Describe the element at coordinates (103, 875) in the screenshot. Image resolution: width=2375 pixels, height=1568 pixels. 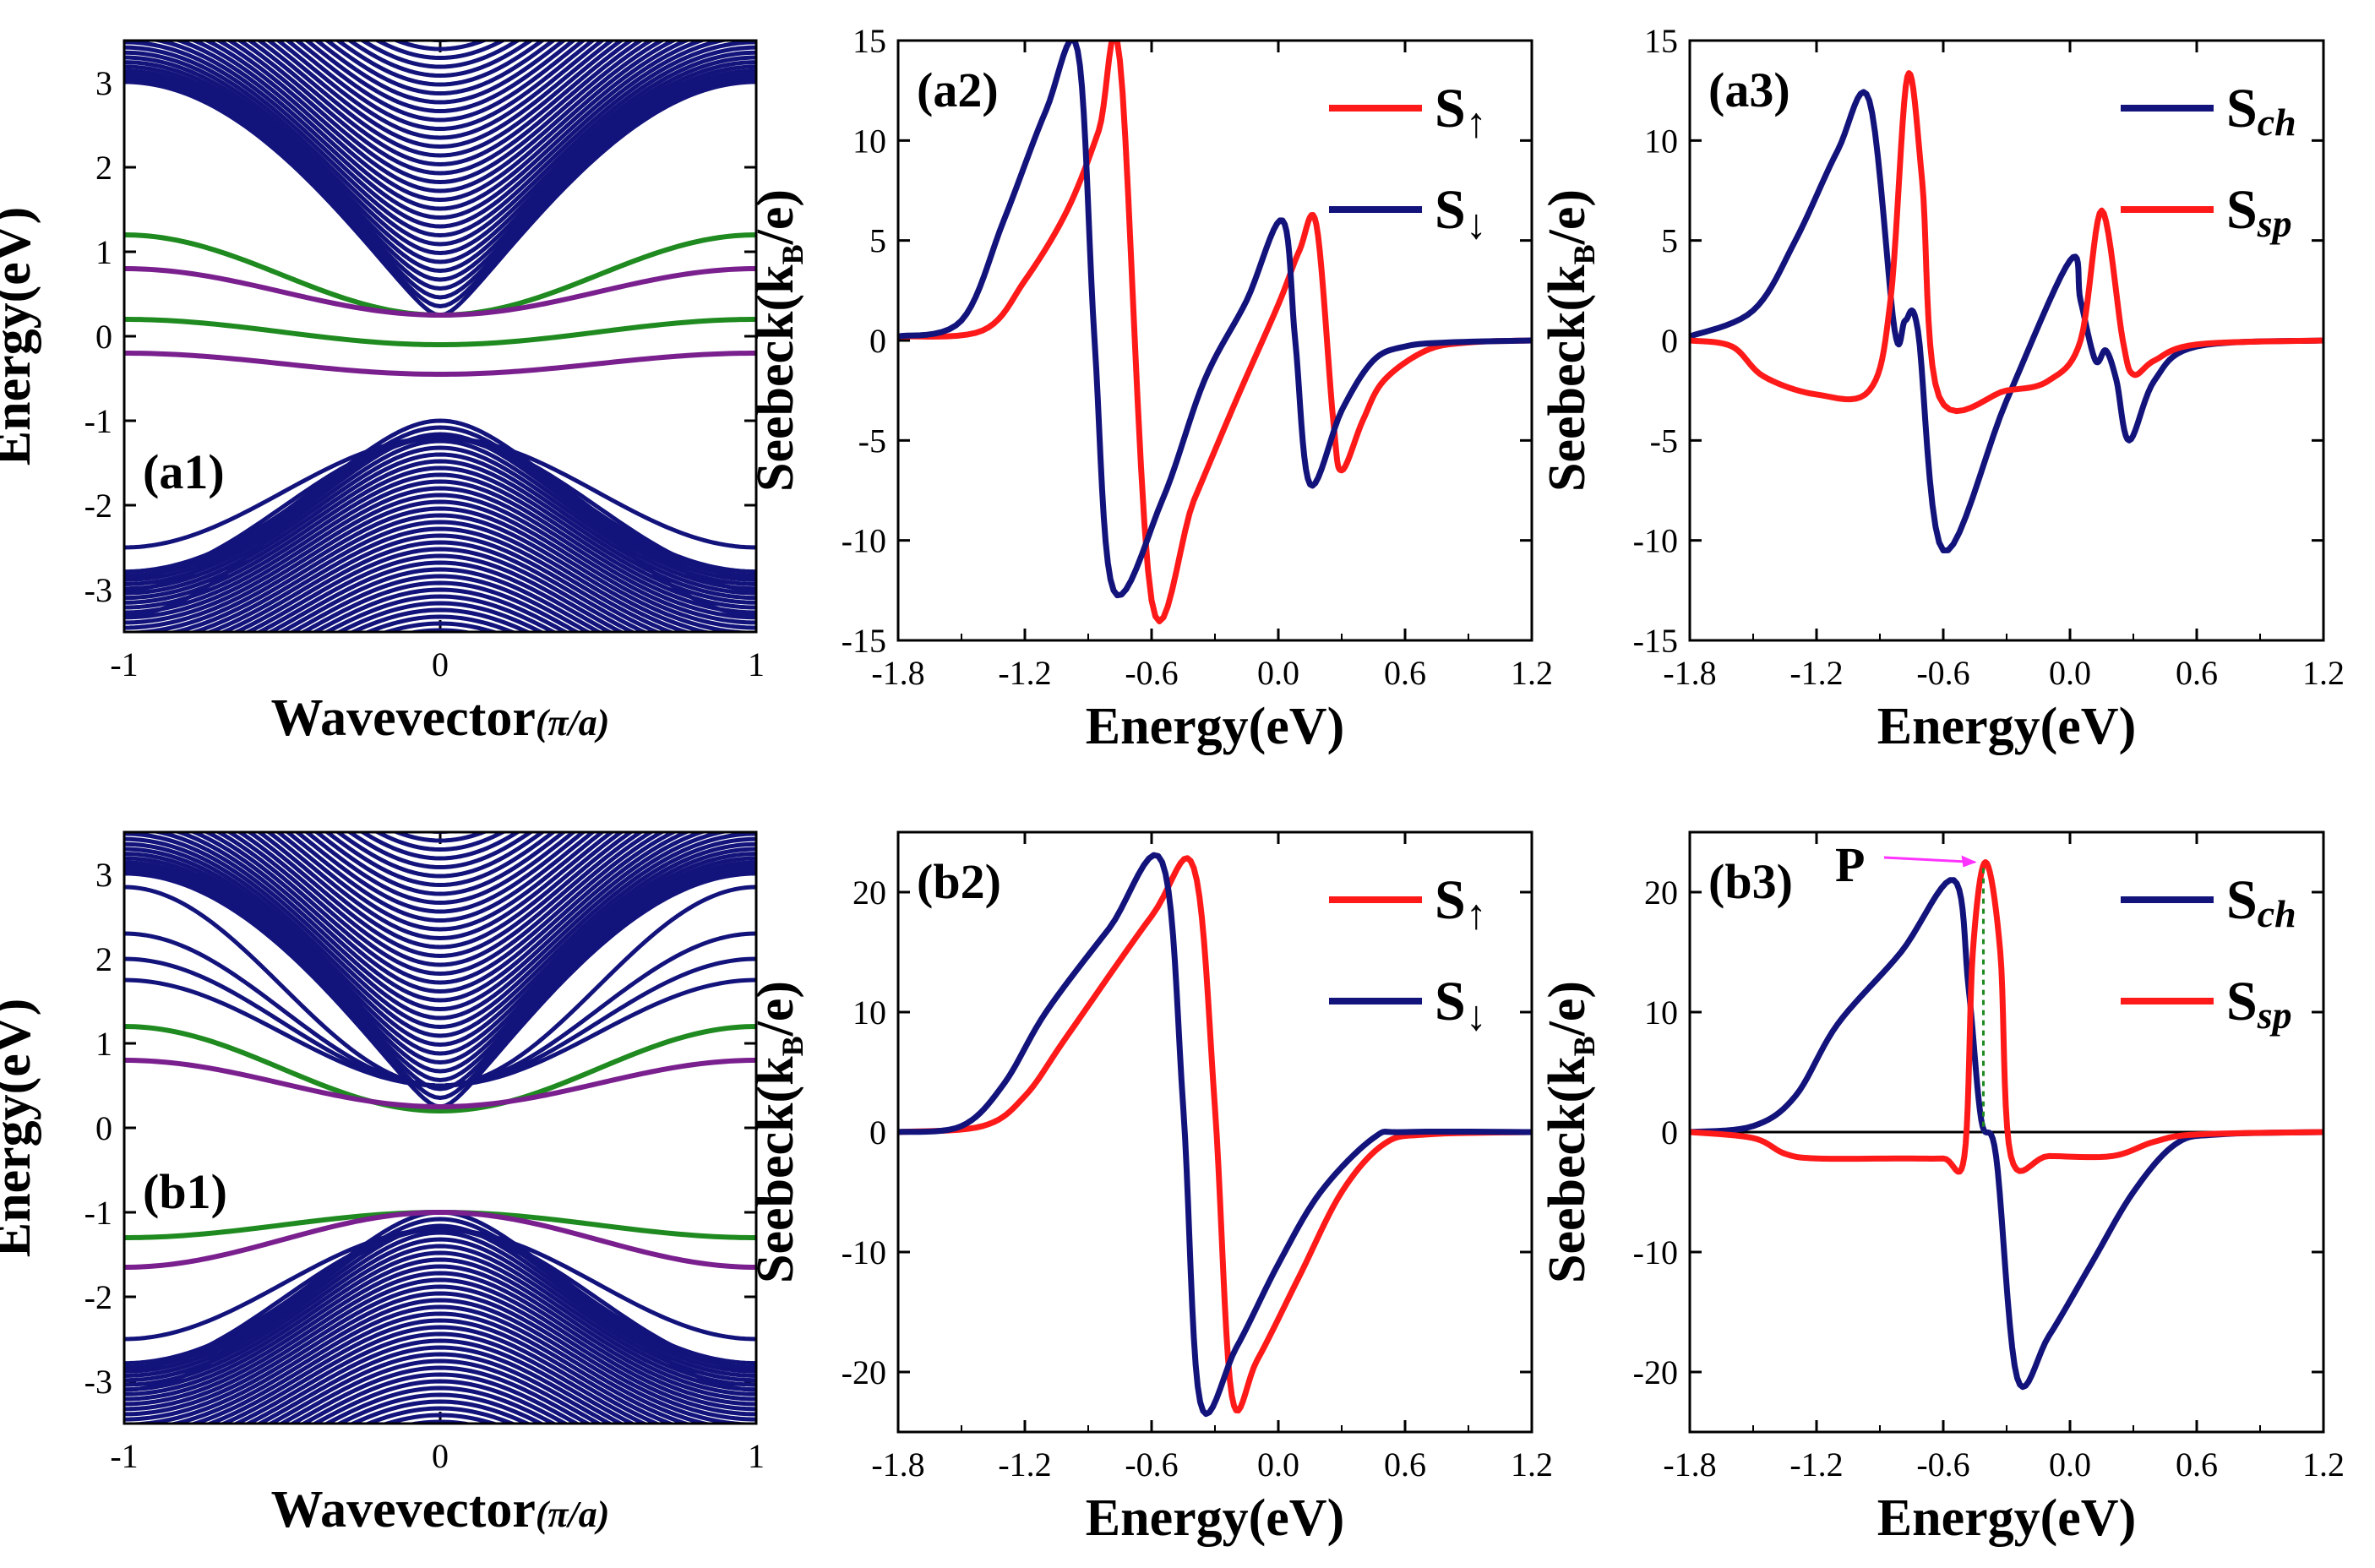
I see `y-tick-label: 3` at that location.